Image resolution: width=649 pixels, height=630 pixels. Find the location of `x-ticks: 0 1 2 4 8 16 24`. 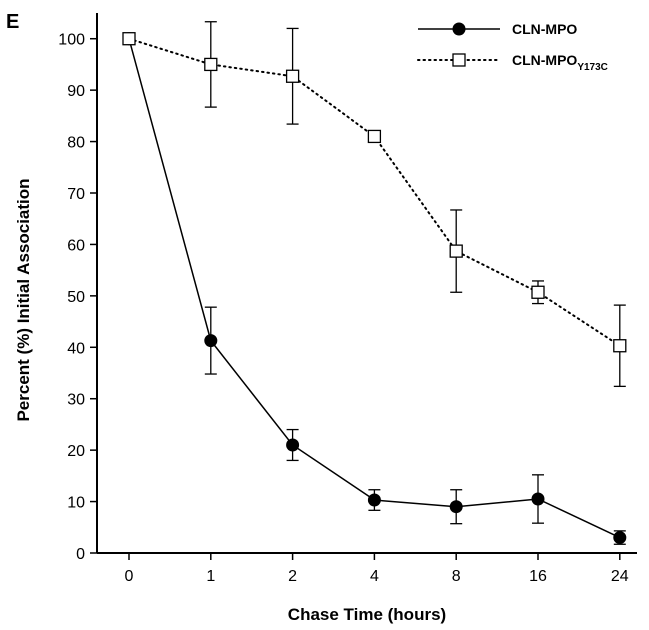

x-ticks: 0 1 2 4 8 16 24 is located at coordinates (377, 569).